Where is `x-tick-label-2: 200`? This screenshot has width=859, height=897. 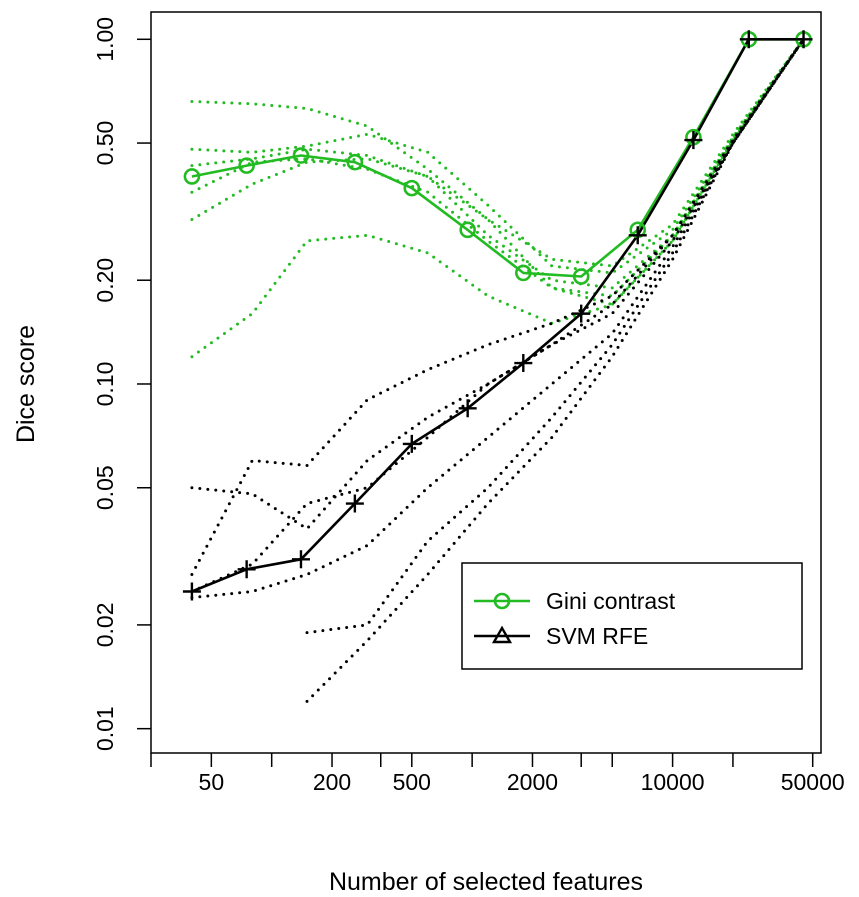
x-tick-label-2: 200 is located at coordinates (332, 782).